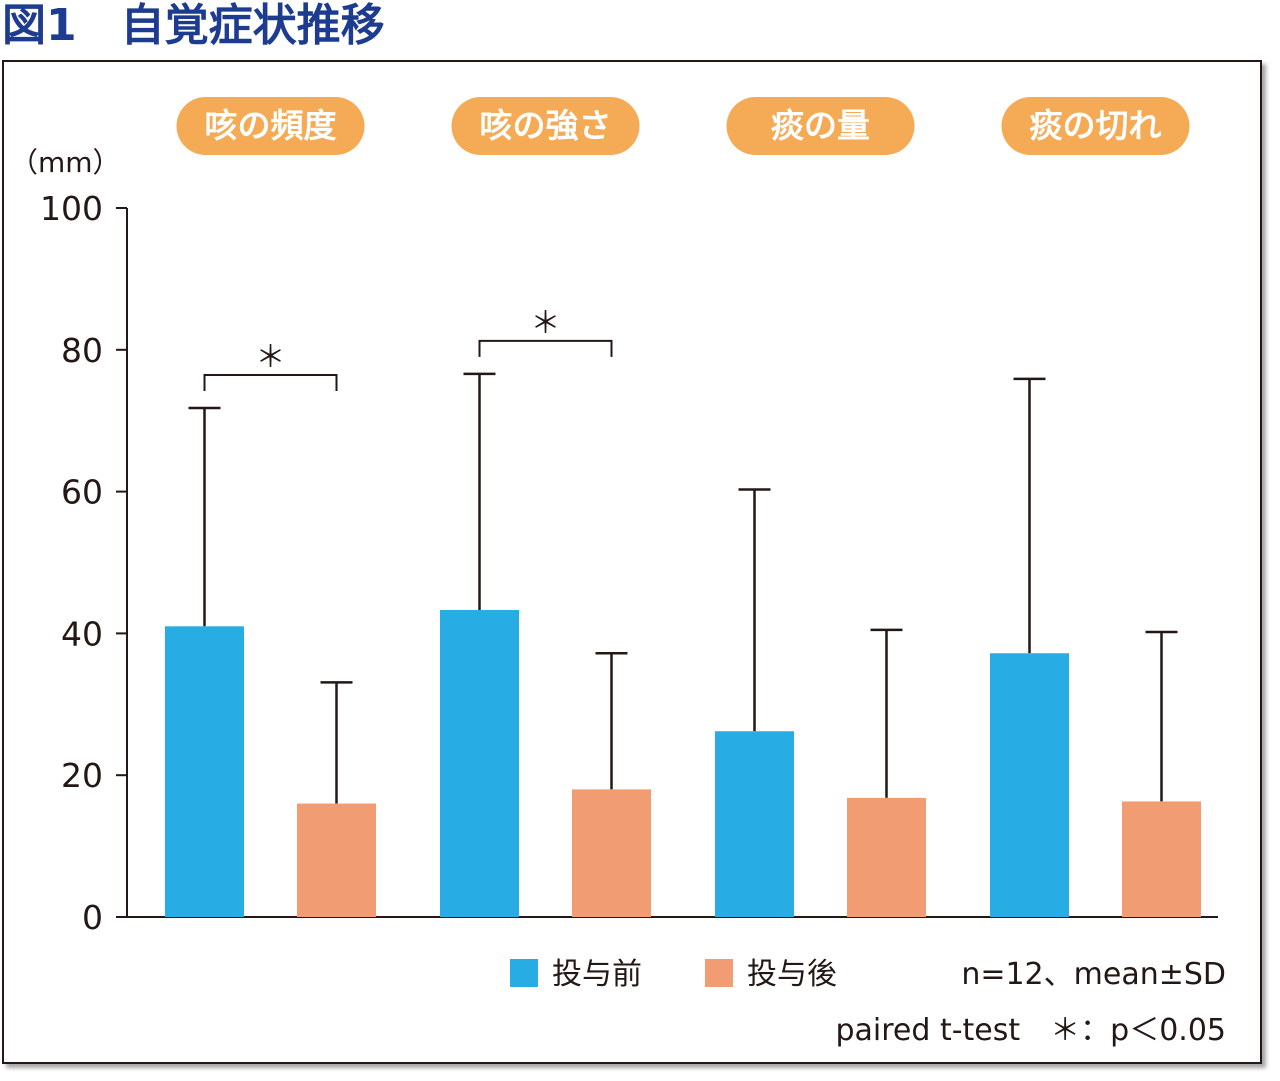 Image resolution: width=1280 pixels, height=1081 pixels. What do you see at coordinates (65, 162) in the screenshot?
I see `y-axis-unit-label: （mm）` at bounding box center [65, 162].